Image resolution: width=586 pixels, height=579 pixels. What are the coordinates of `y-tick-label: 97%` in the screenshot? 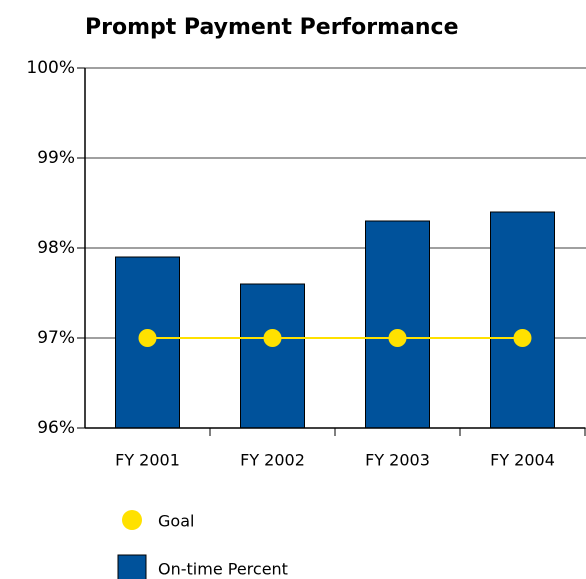 It's located at (56, 338).